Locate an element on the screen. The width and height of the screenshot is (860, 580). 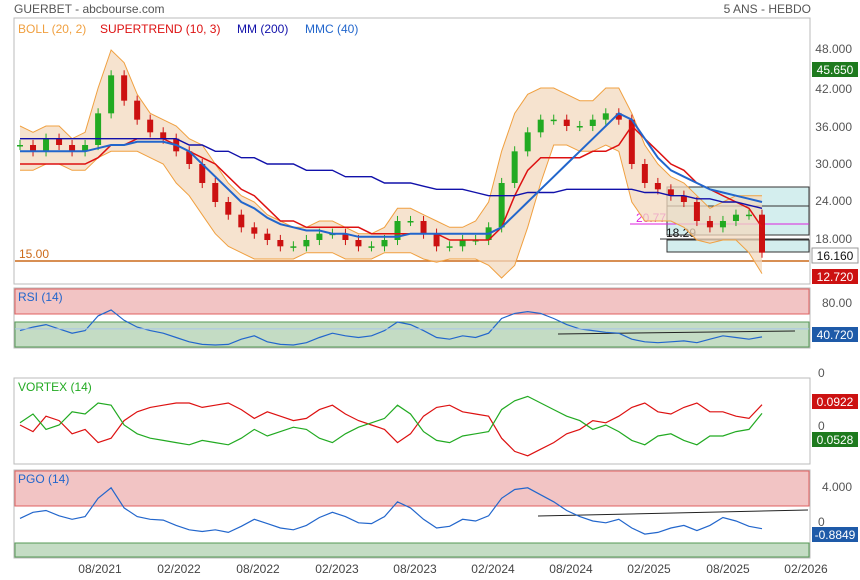
badge-vortex-neg: 0.0528 is located at coordinates (835, 440).